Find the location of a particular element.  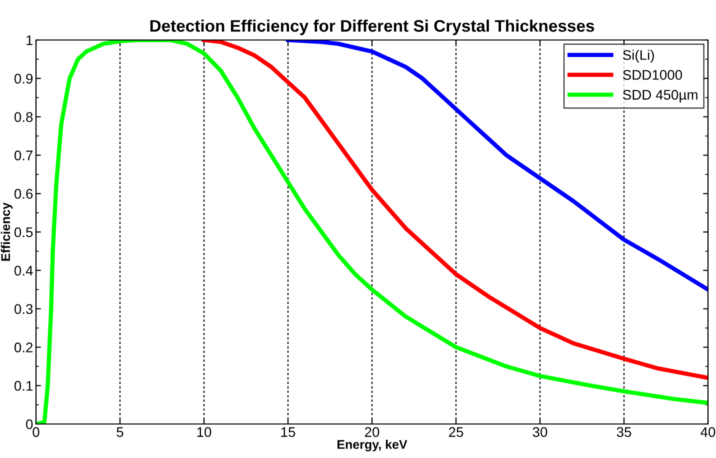

y-tick-label: 0.5 is located at coordinates (23, 232).